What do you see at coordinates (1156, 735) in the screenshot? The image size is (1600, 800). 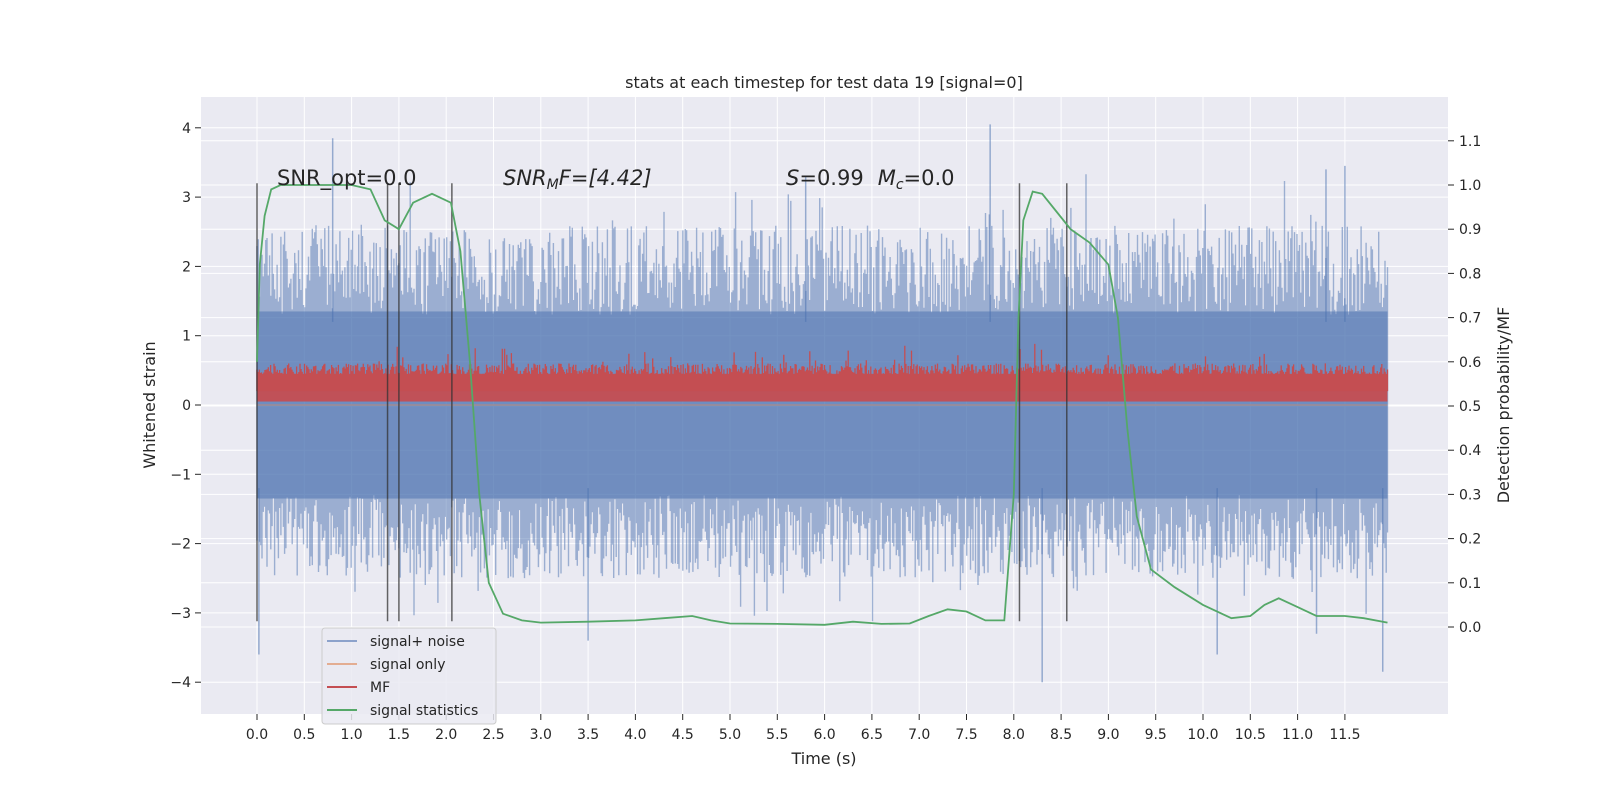 I see `x-tick-label: 9.5` at bounding box center [1156, 735].